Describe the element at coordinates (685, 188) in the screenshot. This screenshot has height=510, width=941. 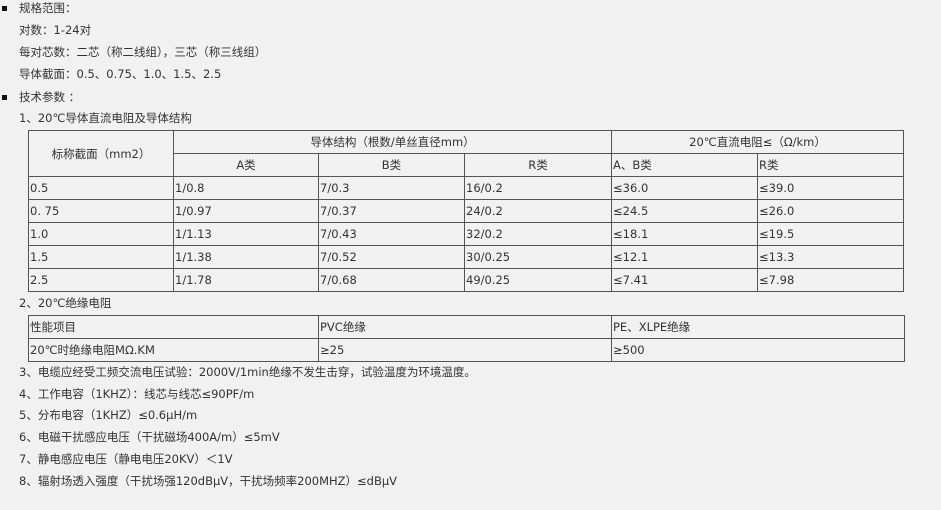
I see `table-cell: ≤36.0` at that location.